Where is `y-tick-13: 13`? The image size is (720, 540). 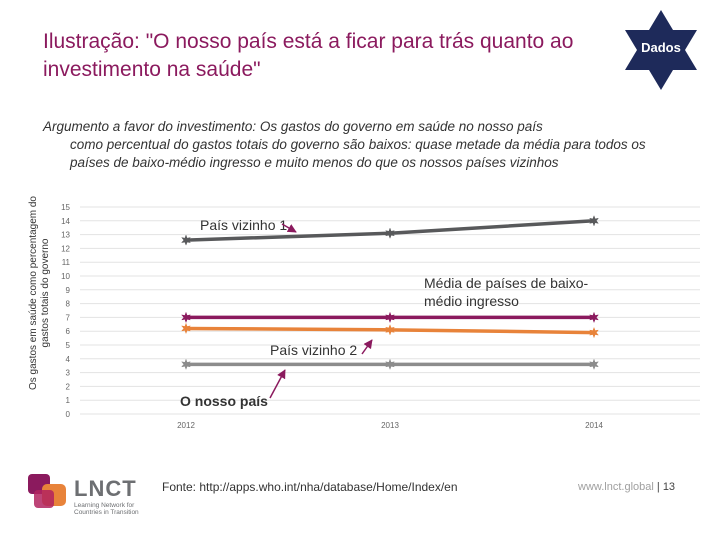 y-tick-13: 13 is located at coordinates (65, 235).